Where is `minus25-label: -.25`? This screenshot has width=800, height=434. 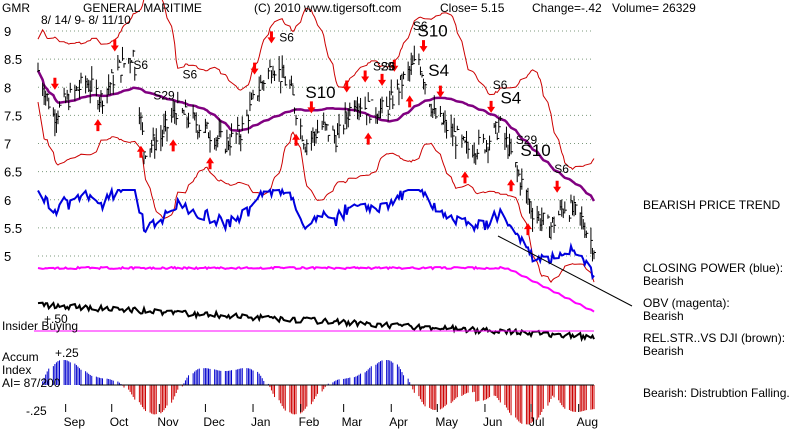
minus25-label: -.25 is located at coordinates (36, 411).